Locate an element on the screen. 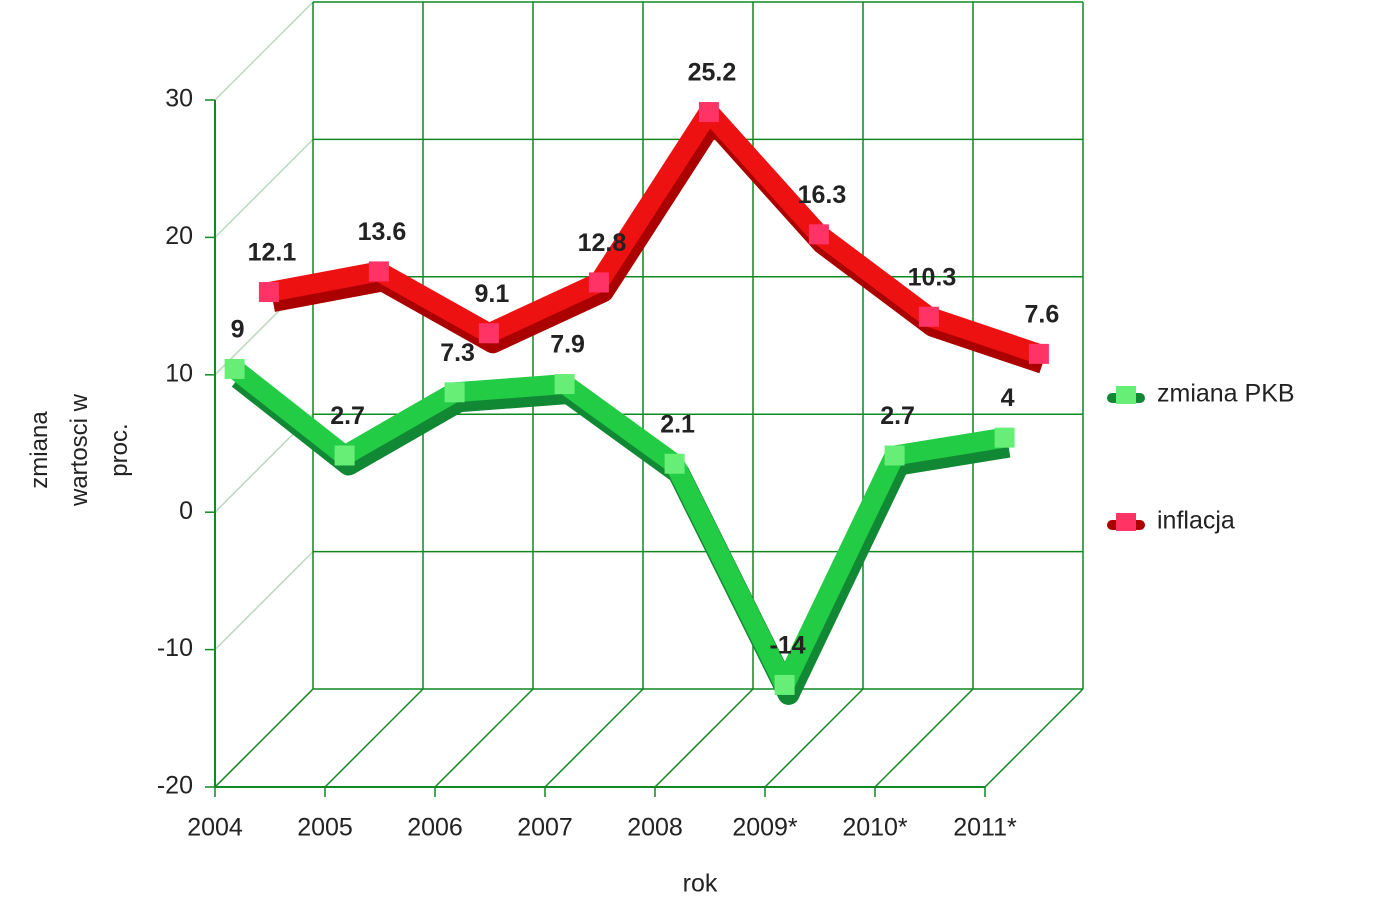 This screenshot has width=1400, height=900. x-axis-label: rok is located at coordinates (700, 884).